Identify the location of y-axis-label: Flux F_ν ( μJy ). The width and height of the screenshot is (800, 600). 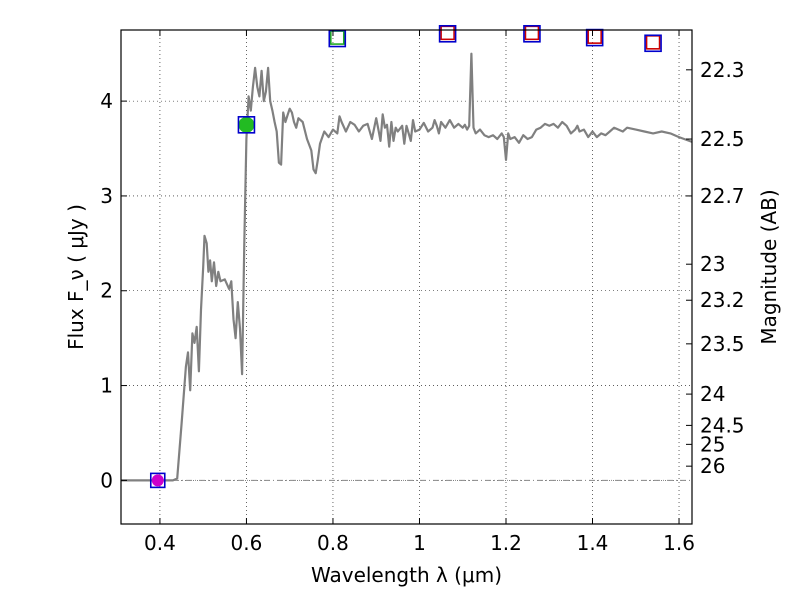
(76, 277).